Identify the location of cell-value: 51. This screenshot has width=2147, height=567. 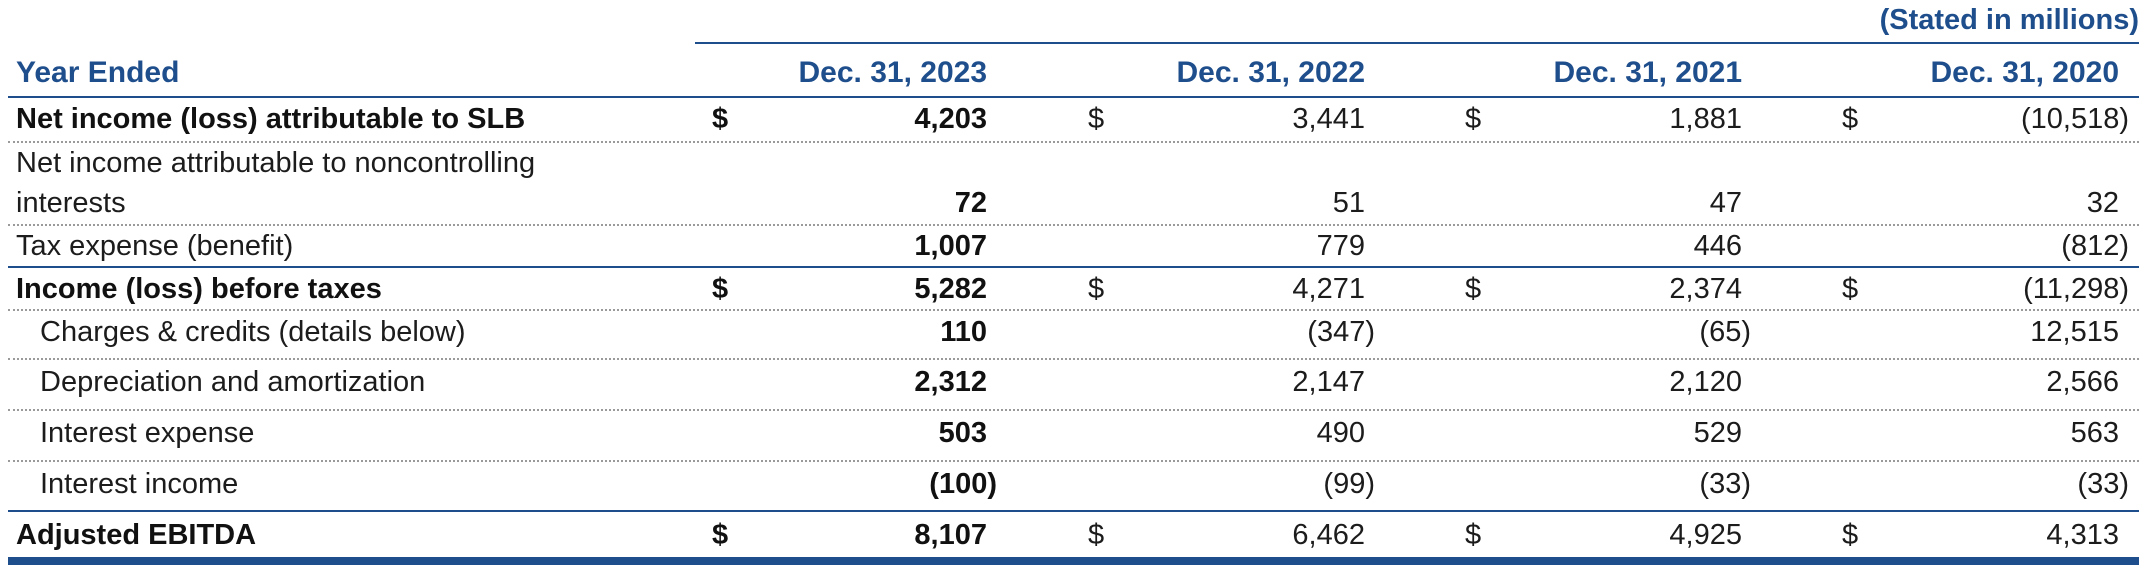
(1348, 203).